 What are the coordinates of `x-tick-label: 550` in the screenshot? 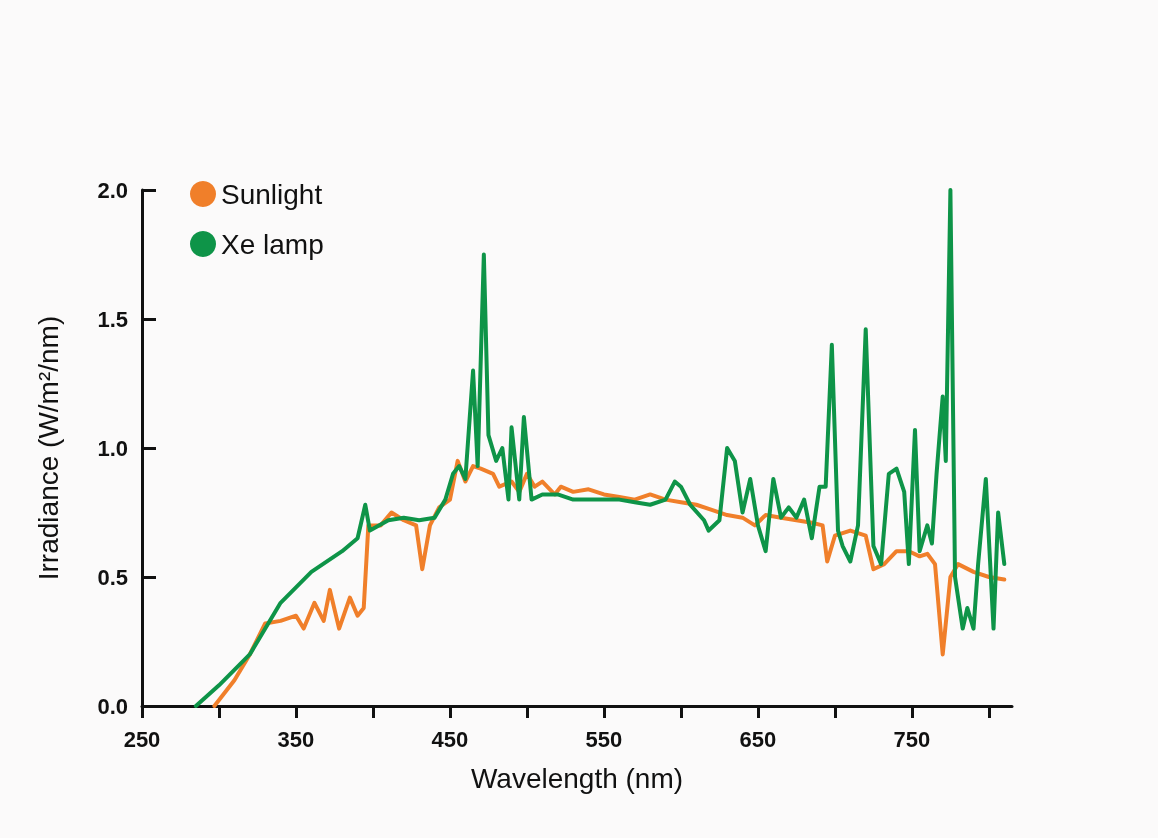 It's located at (604, 739).